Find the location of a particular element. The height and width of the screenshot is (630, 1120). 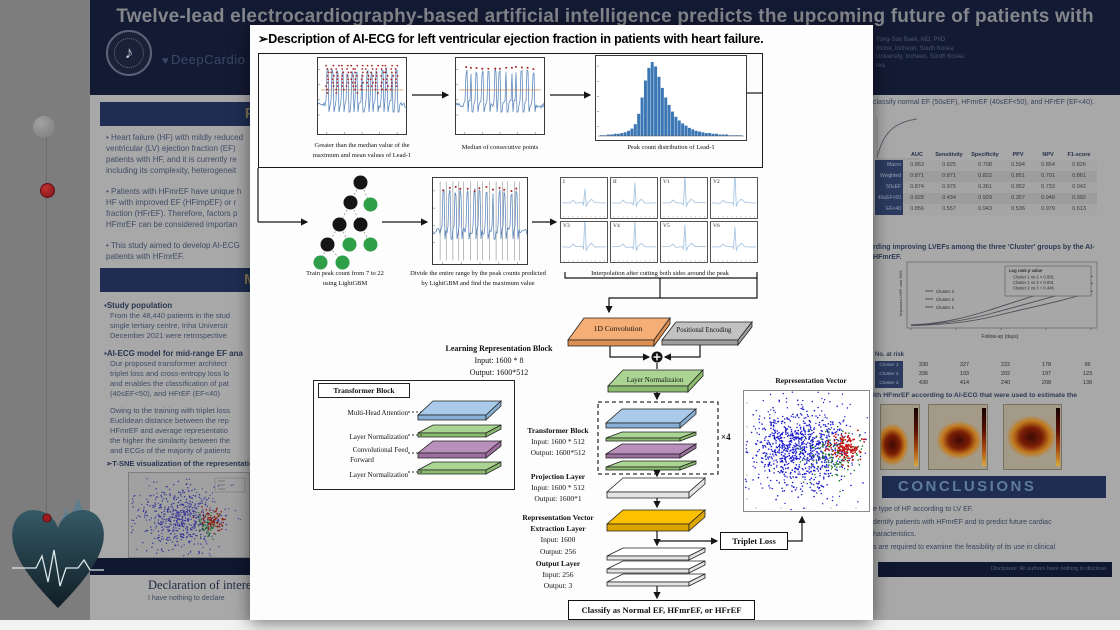

lead-panel-V2: V2 is located at coordinates (734, 194).